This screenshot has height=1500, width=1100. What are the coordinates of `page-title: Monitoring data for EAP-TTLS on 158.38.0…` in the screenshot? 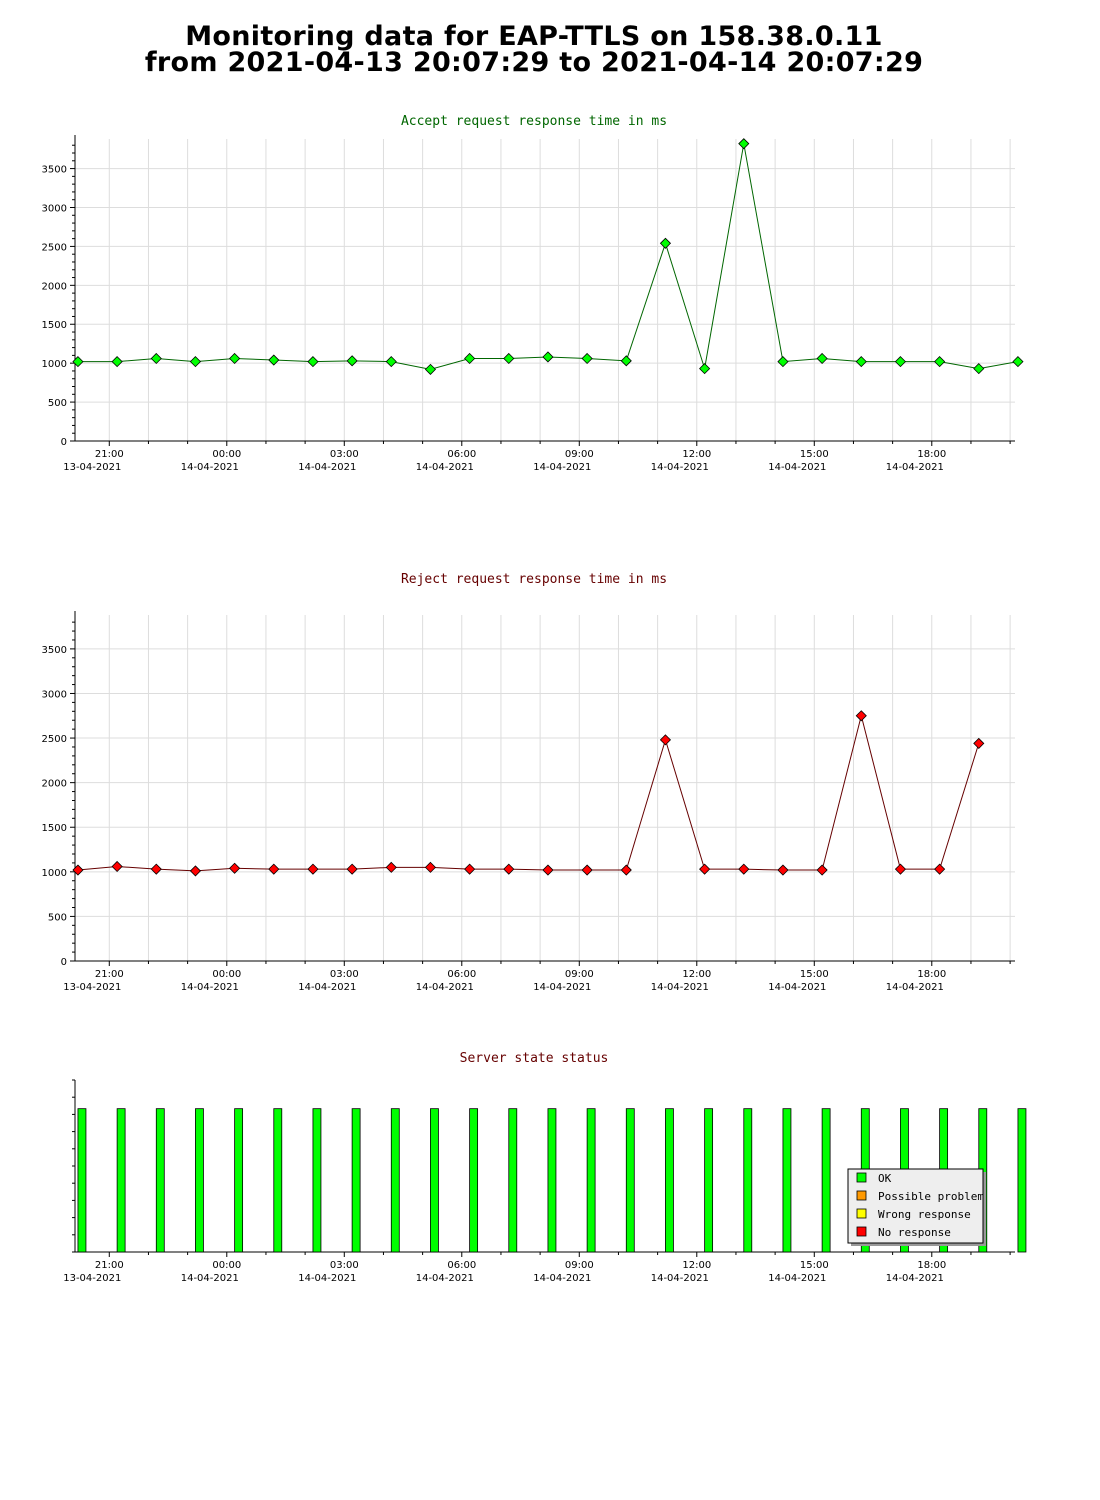 It's located at (534, 49).